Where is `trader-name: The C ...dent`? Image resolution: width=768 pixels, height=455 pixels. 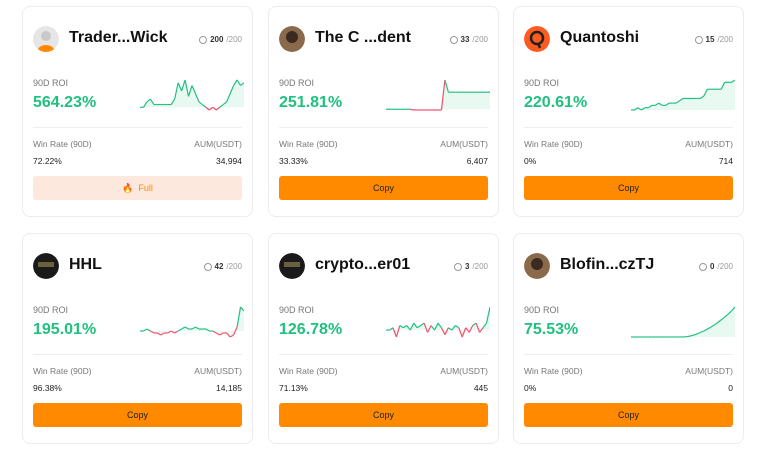
trader-name: The C ...dent is located at coordinates (363, 37).